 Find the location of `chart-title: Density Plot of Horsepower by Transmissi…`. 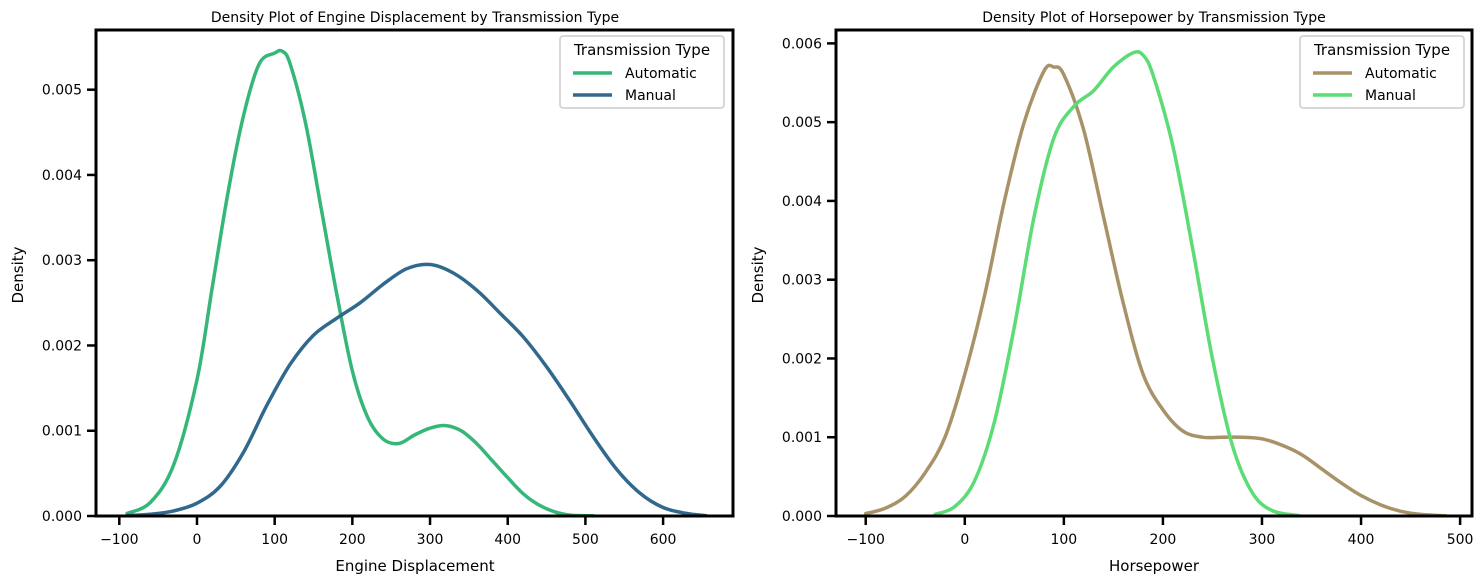

chart-title: Density Plot of Horsepower by Transmissi… is located at coordinates (1154, 18).